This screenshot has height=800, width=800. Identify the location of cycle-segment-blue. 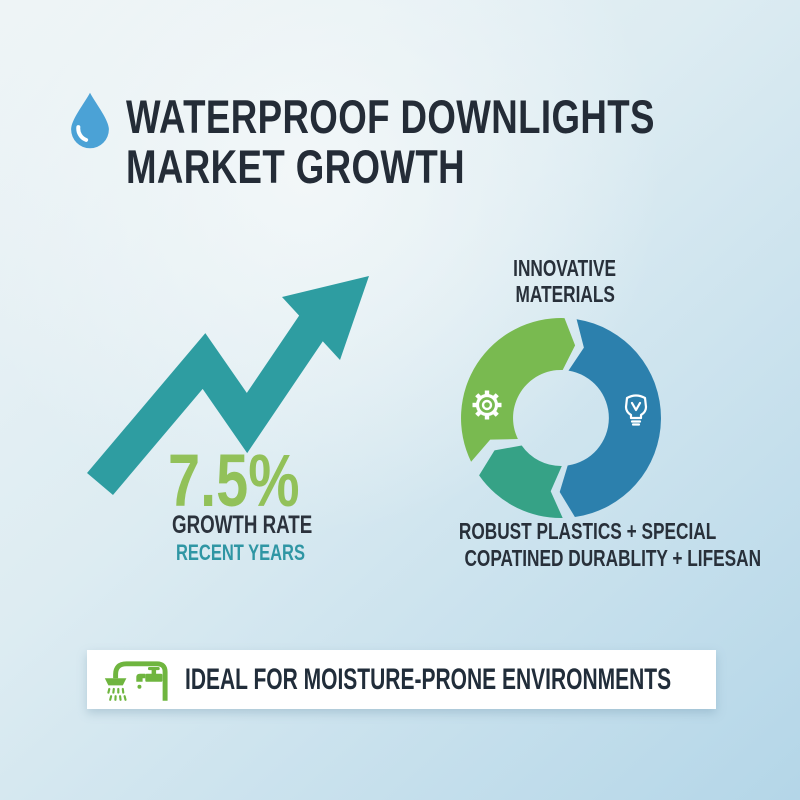
(610, 418).